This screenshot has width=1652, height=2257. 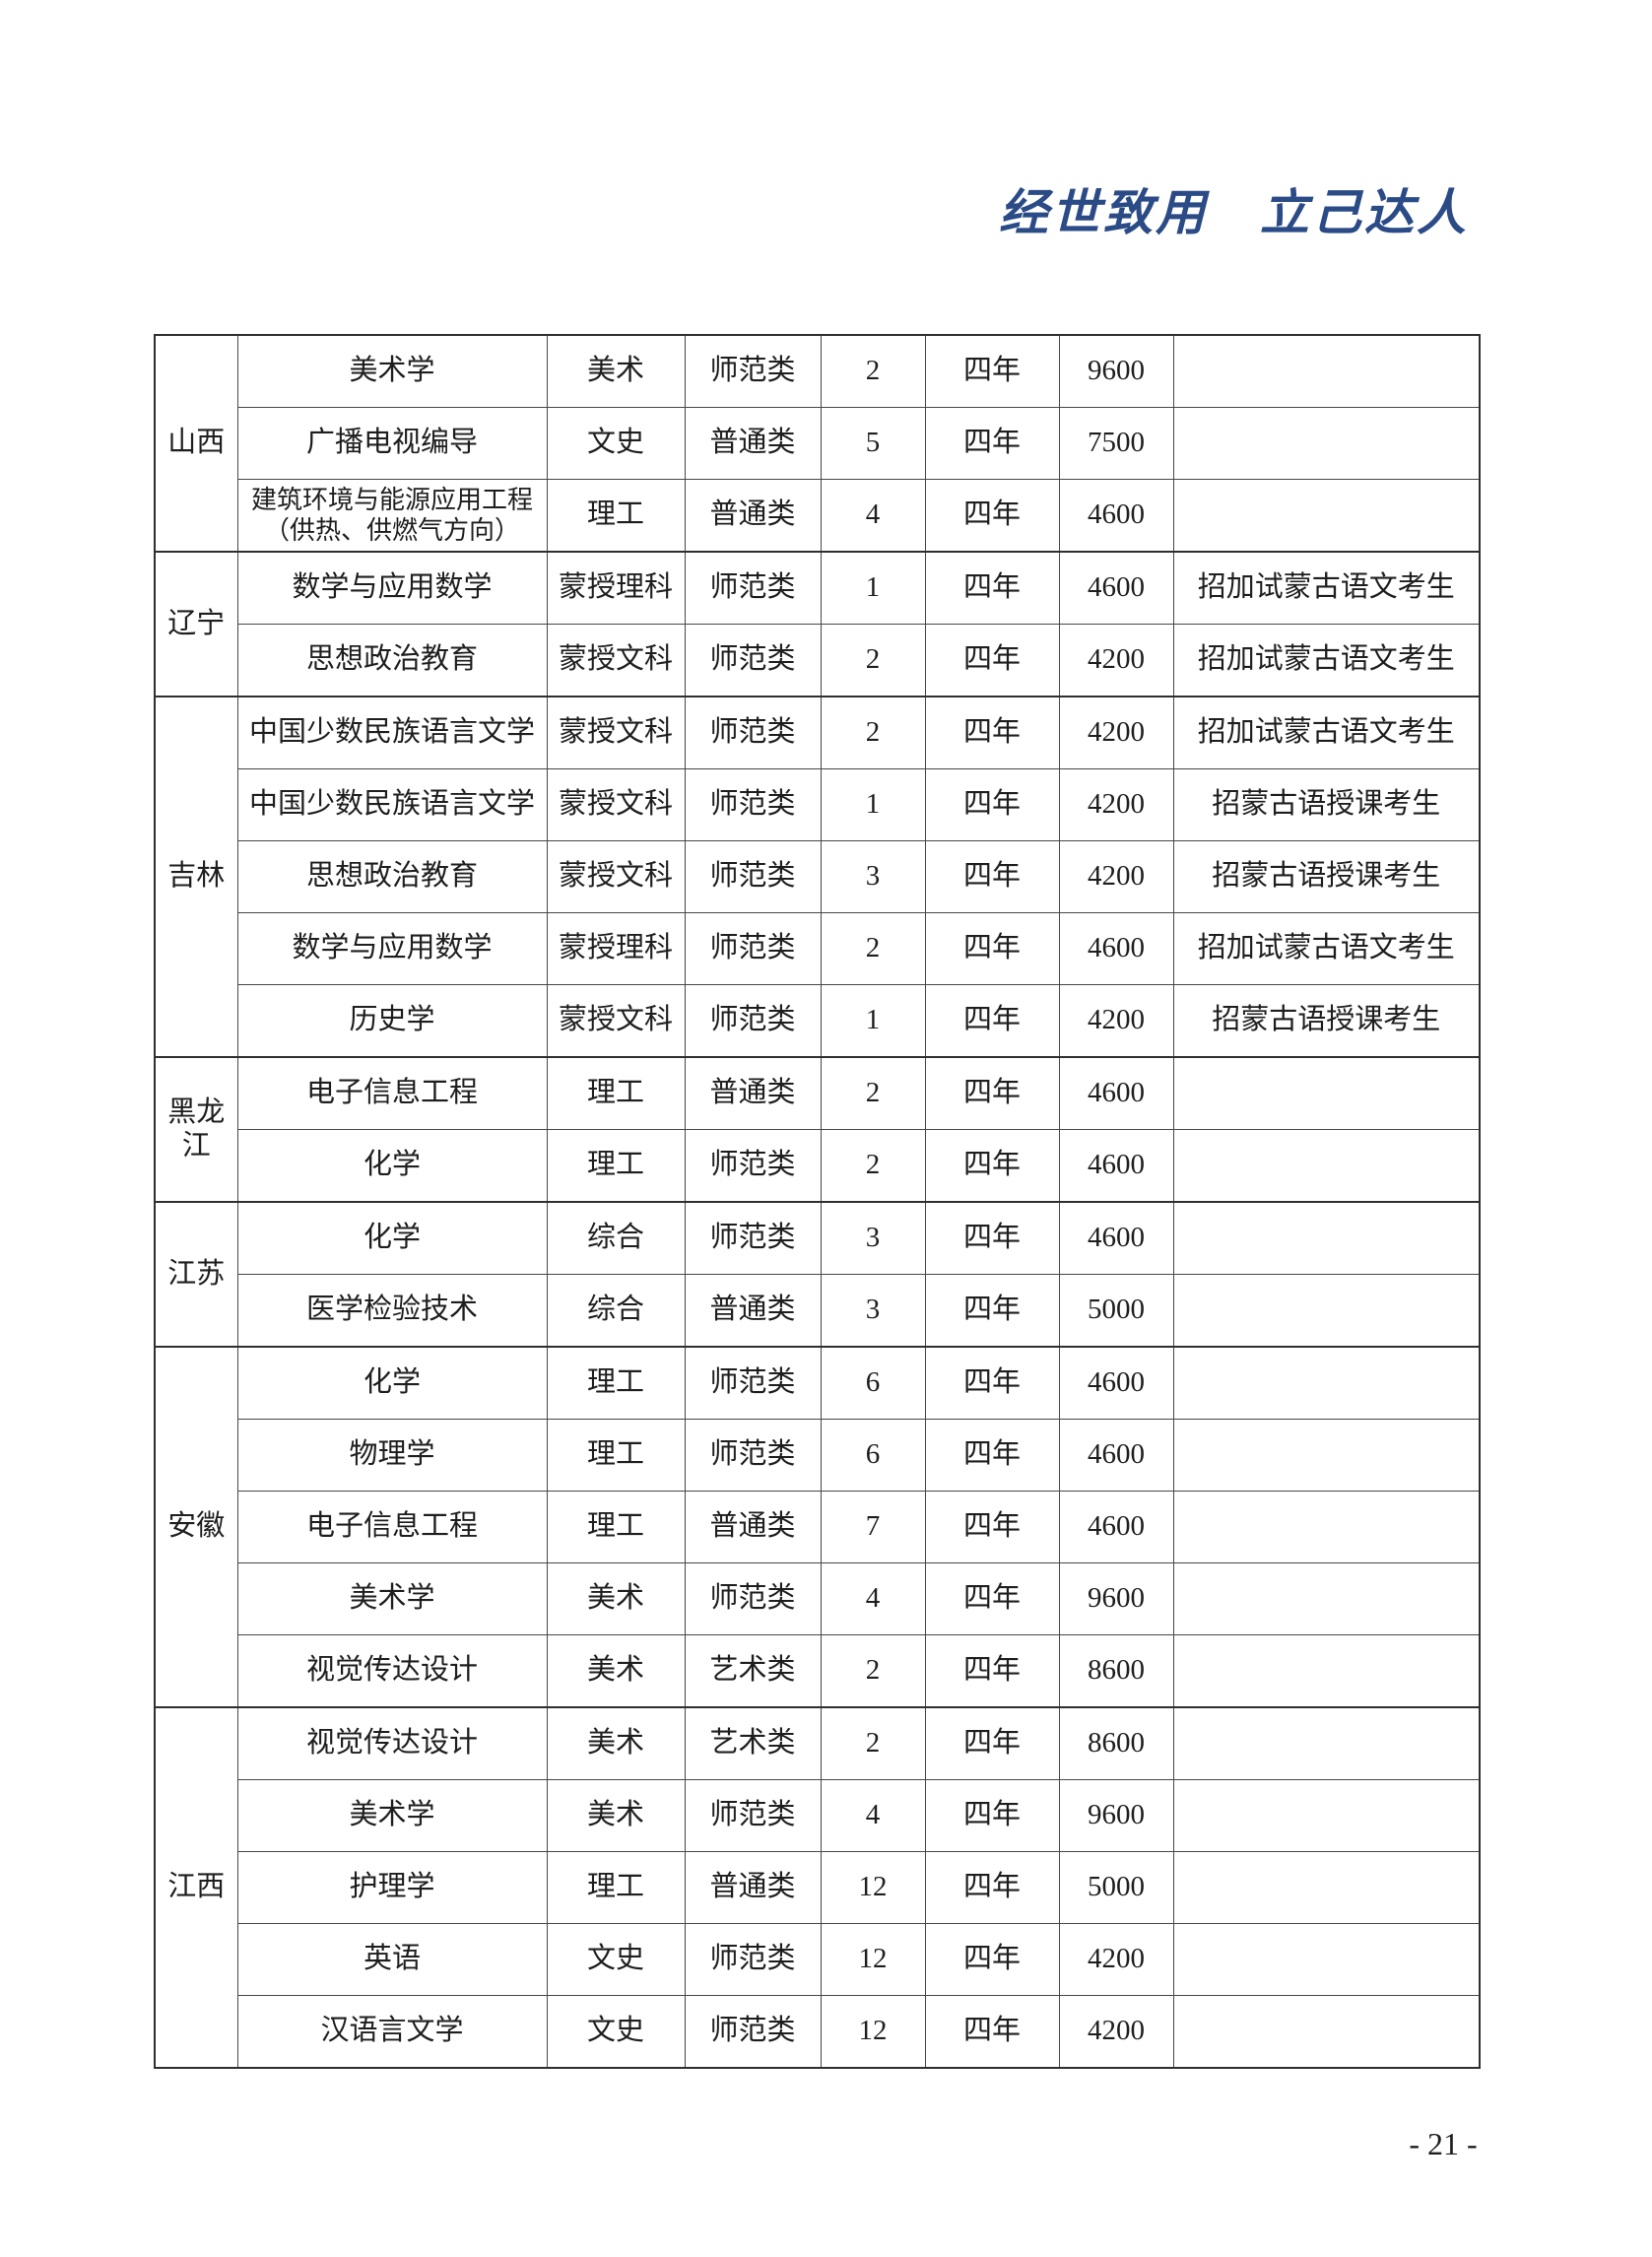 What do you see at coordinates (392, 444) in the screenshot?
I see `major-cell: 广播电视编导` at bounding box center [392, 444].